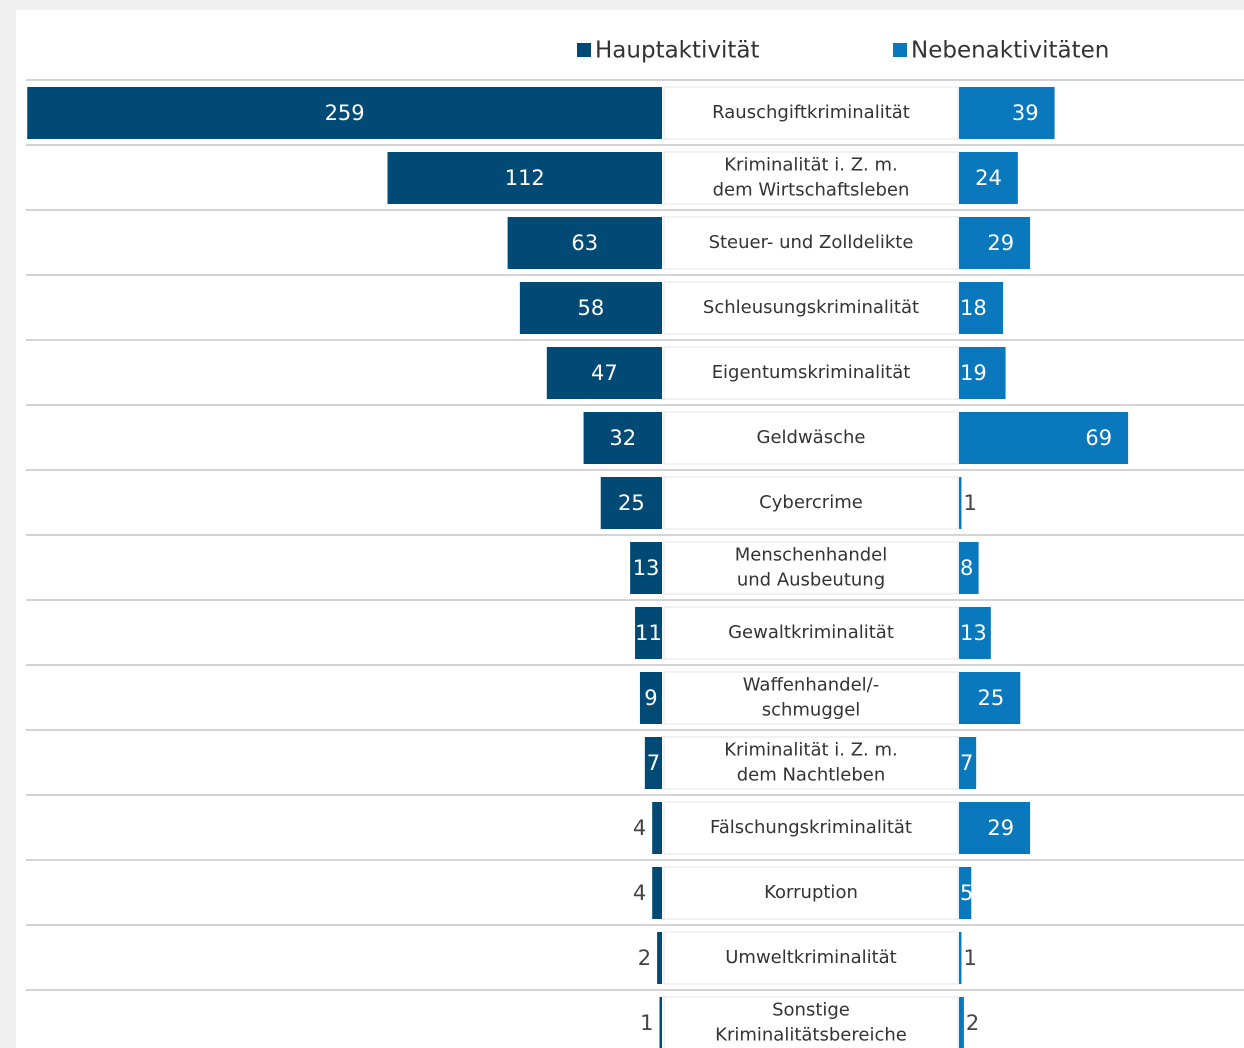 Image resolution: width=1244 pixels, height=1048 pixels. Describe the element at coordinates (966, 568) in the screenshot. I see `value-label: 8` at that location.